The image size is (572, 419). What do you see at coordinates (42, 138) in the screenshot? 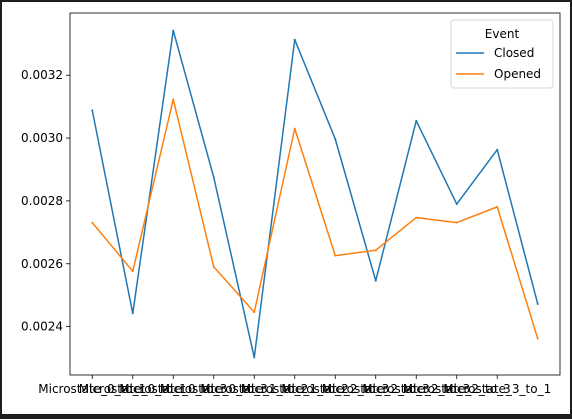
I see `y-tick-label: 0.0030` at bounding box center [42, 138].